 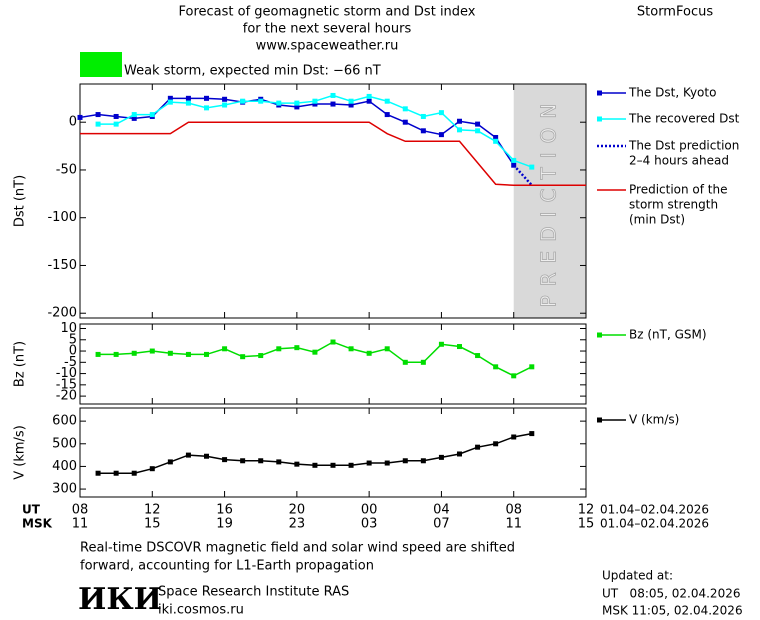 I want to click on storm-label: Weak storm, expected min Dst: −66 nT, so click(x=252, y=71).